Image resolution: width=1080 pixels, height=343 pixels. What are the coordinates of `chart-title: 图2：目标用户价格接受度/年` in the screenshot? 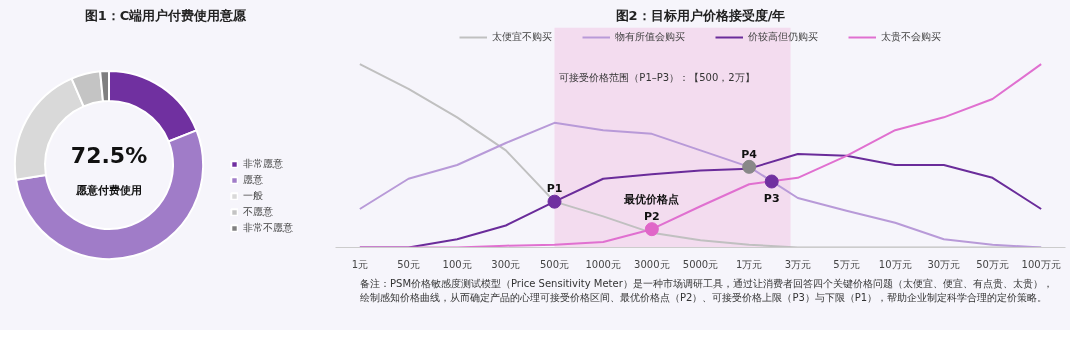 It's located at (700, 15).